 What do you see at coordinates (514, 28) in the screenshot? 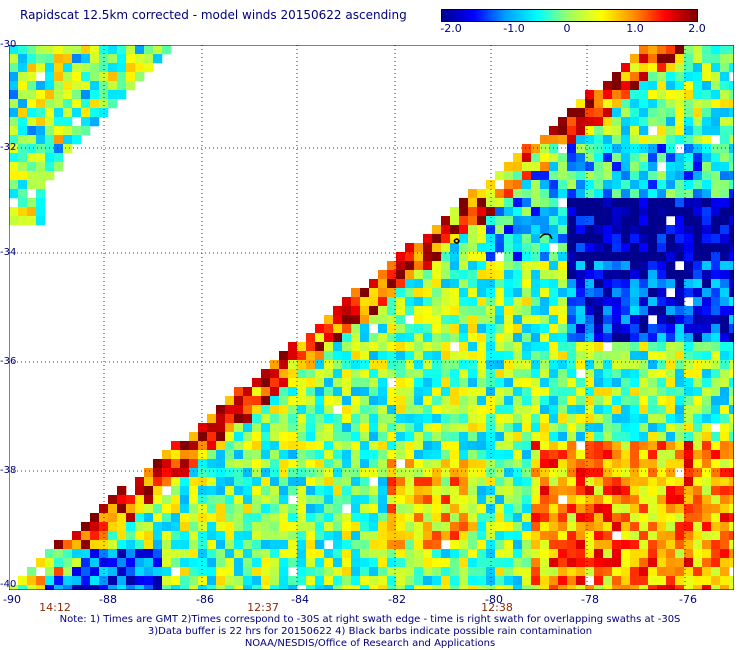
I see `colorbar-tick: -1.0` at bounding box center [514, 28].